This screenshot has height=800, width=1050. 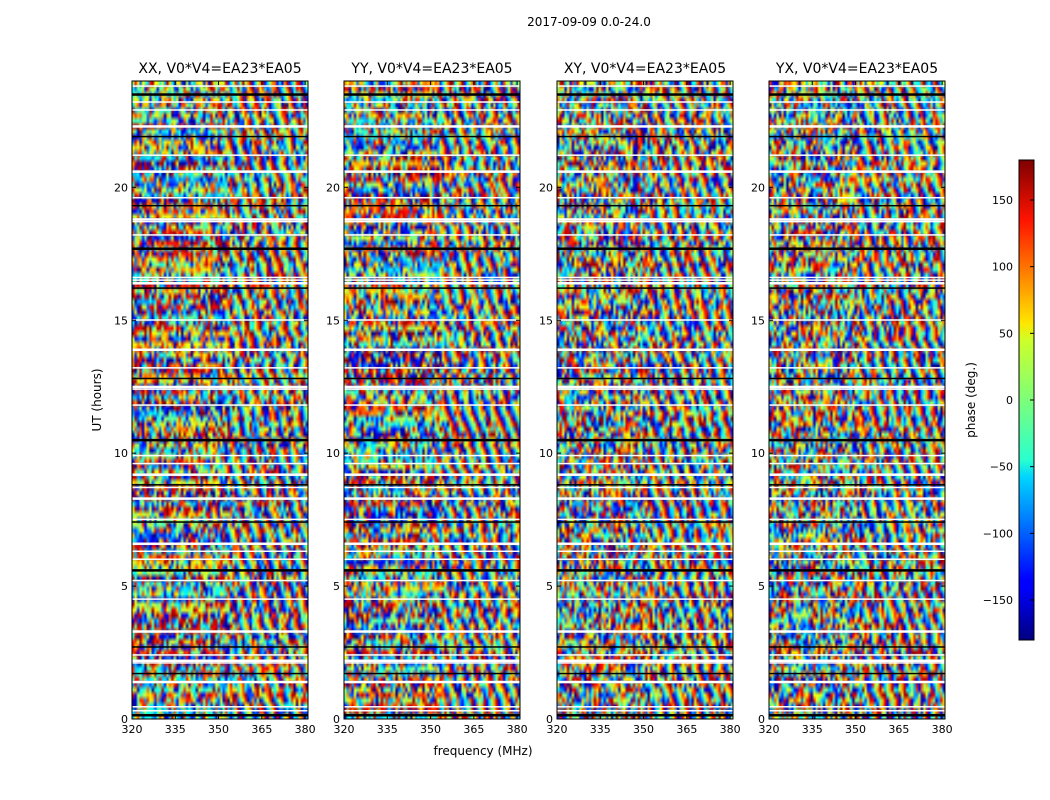 What do you see at coordinates (220, 400) in the screenshot?
I see `panel-frame` at bounding box center [220, 400].